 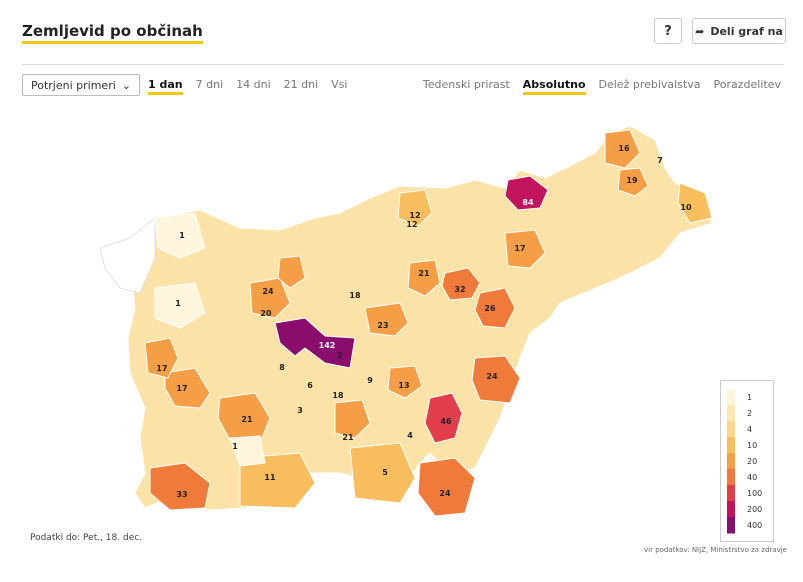 What do you see at coordinates (410, 435) in the screenshot?
I see `map-label: 4` at bounding box center [410, 435].